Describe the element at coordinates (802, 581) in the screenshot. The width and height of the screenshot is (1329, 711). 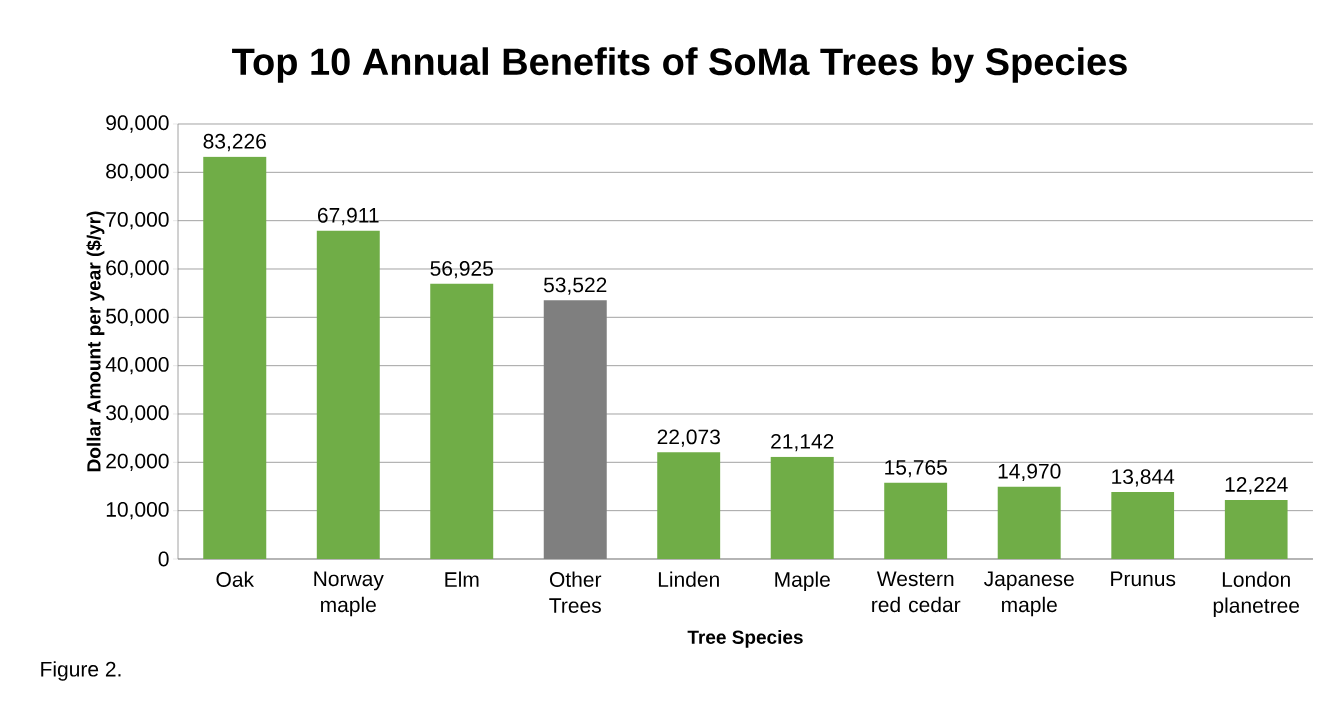
I see `x-tick-label: Maple` at that location.